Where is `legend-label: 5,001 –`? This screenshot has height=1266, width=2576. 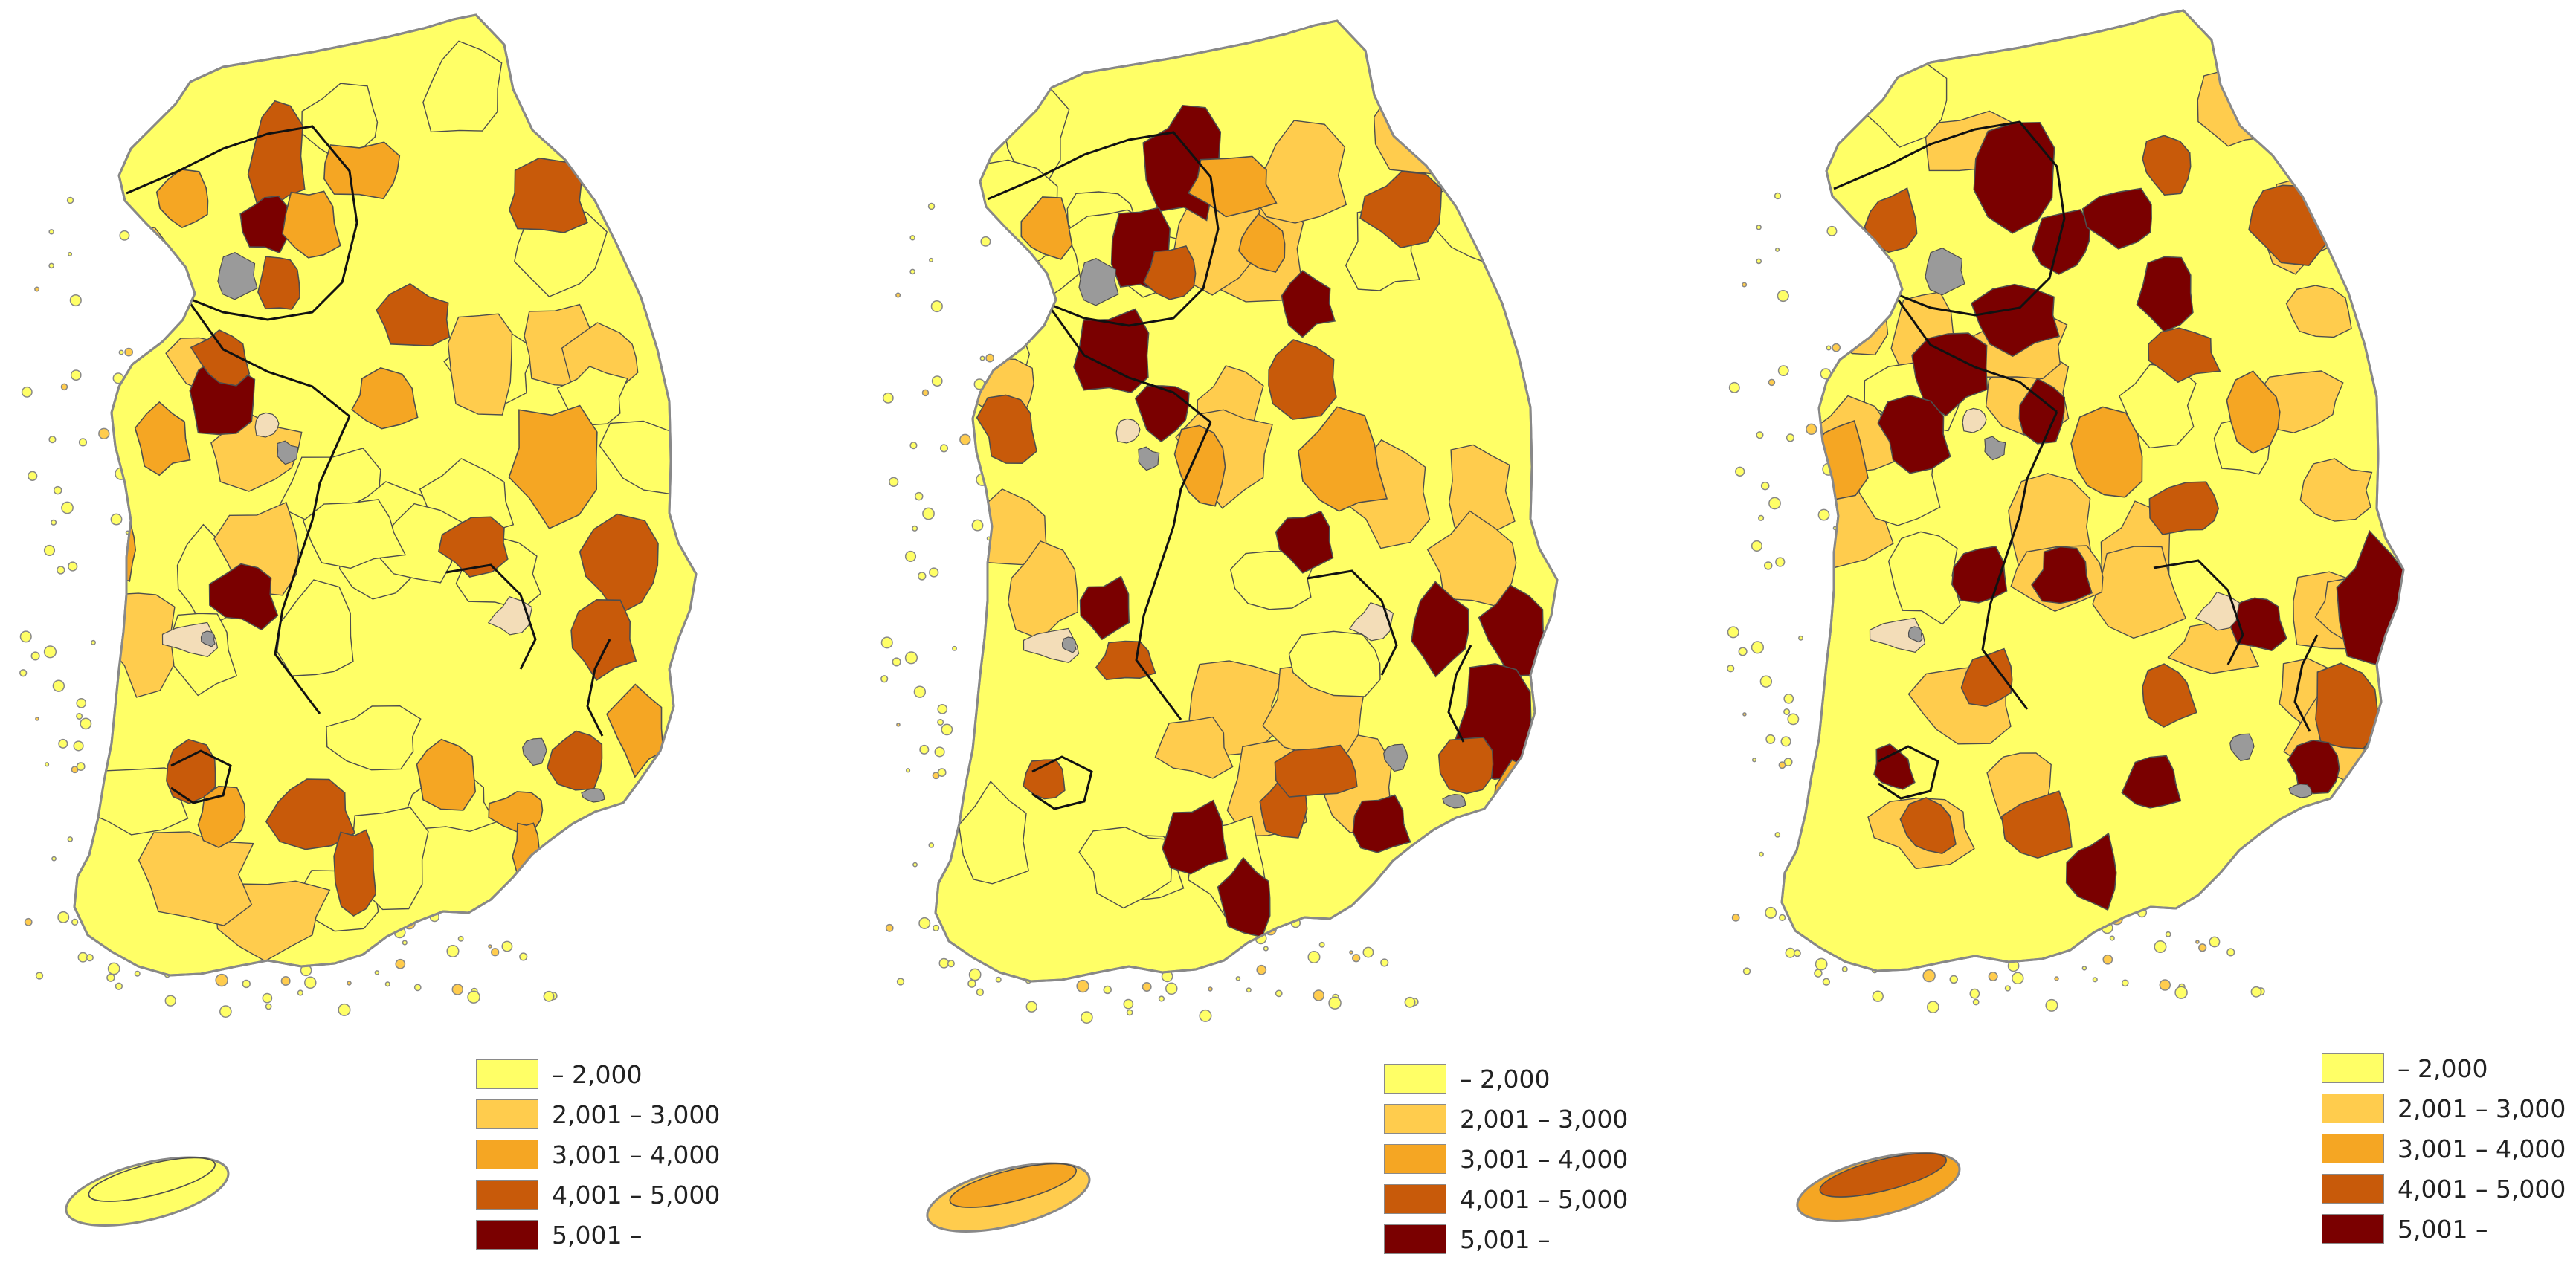
legend-label: 5,001 – is located at coordinates (597, 1235).